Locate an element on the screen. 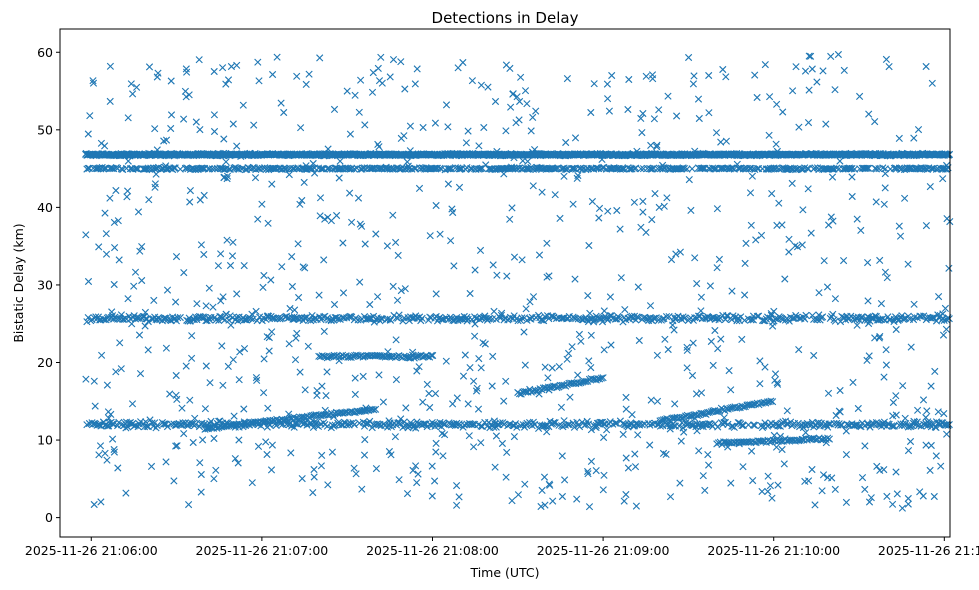 The image size is (979, 590). y-tick-label: 10 is located at coordinates (45, 440).